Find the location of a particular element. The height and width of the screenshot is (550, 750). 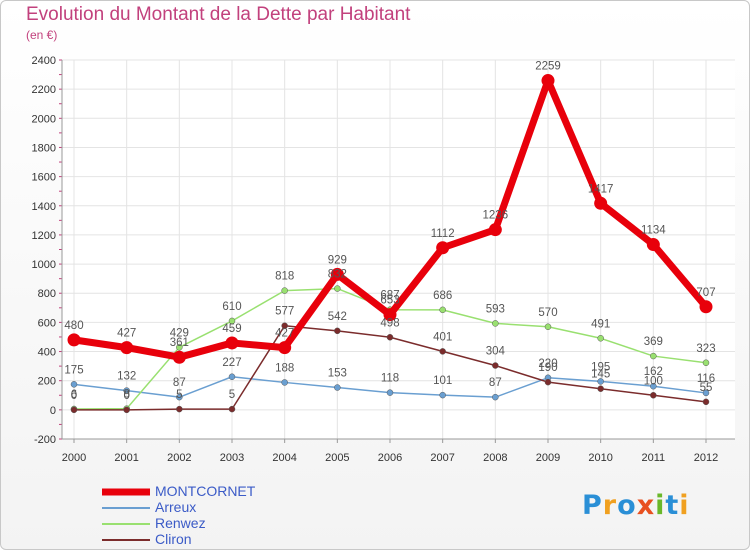

y-tick-label: 400 is located at coordinates (47, 353).